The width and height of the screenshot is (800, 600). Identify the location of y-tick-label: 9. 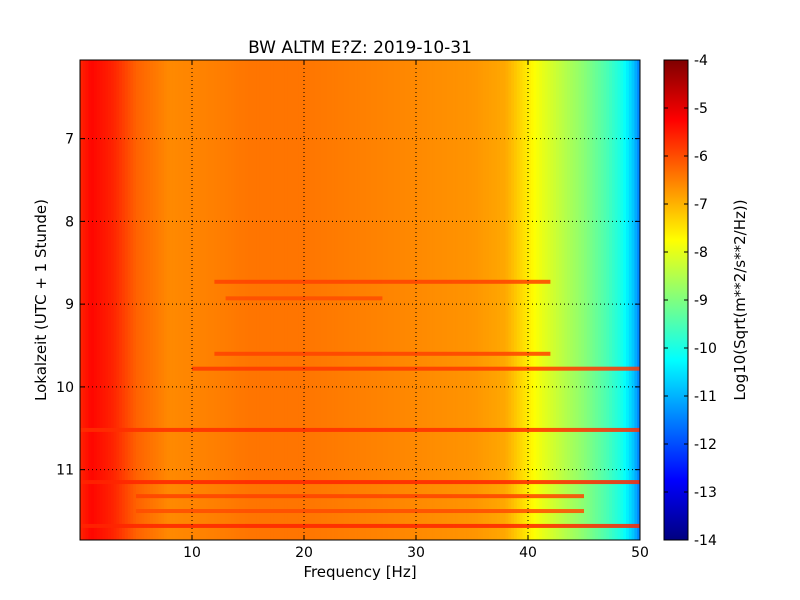
(69, 305).